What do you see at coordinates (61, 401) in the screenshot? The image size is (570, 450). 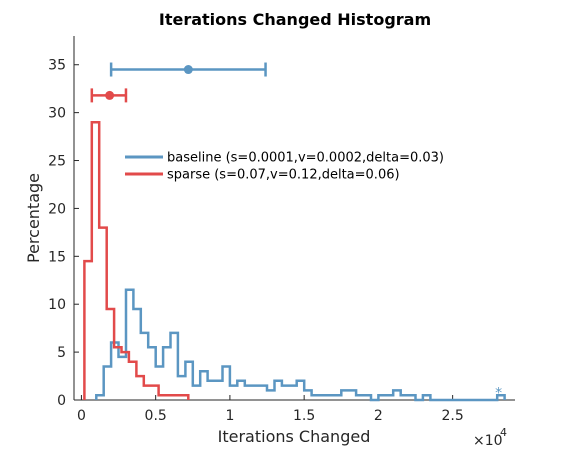 I see `y-tick-label: 0` at bounding box center [61, 401].